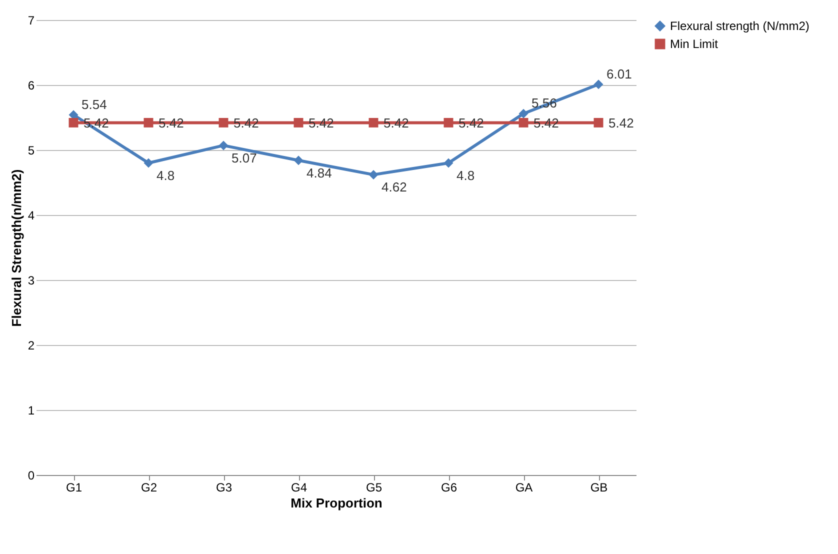  I want to click on y-tick-label: 3, so click(31, 281).